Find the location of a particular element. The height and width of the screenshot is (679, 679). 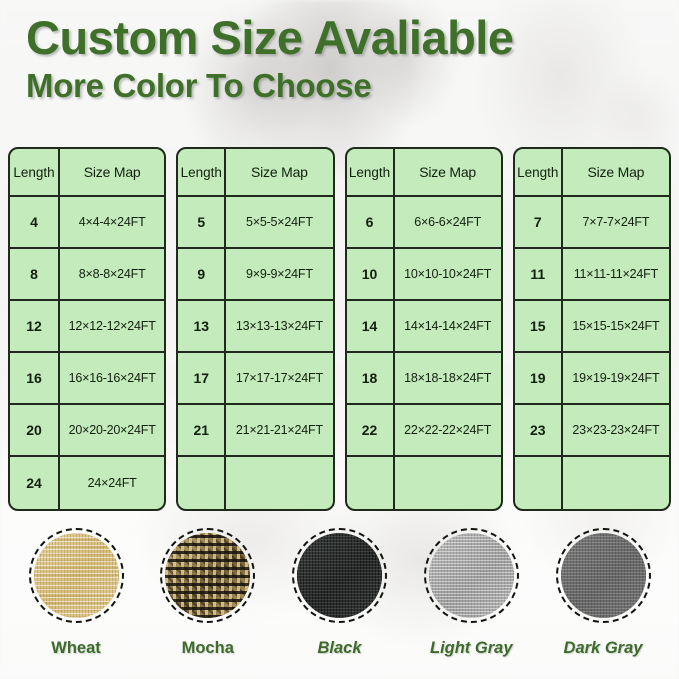

cell-length: 15 is located at coordinates (539, 326).